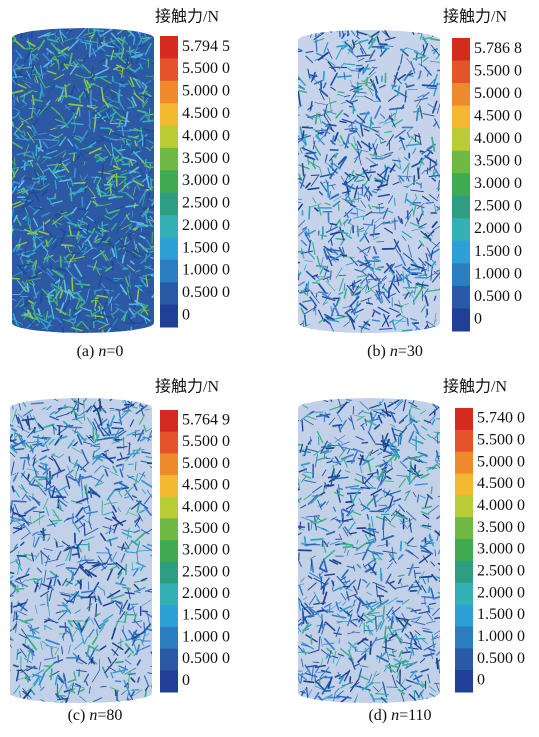  Describe the element at coordinates (109, 715) in the screenshot. I see `caption-value: =80` at that location.